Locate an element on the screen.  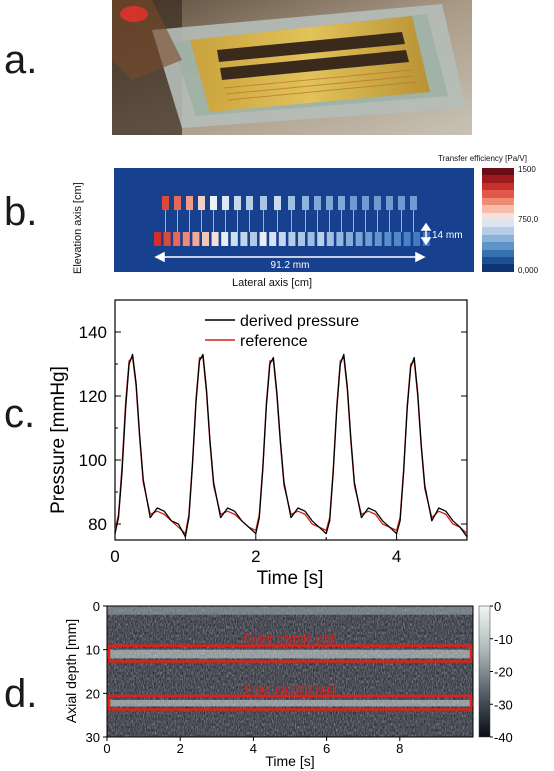
wall-annotation-label: Inner carotid wall is located at coordinates (290, 689).